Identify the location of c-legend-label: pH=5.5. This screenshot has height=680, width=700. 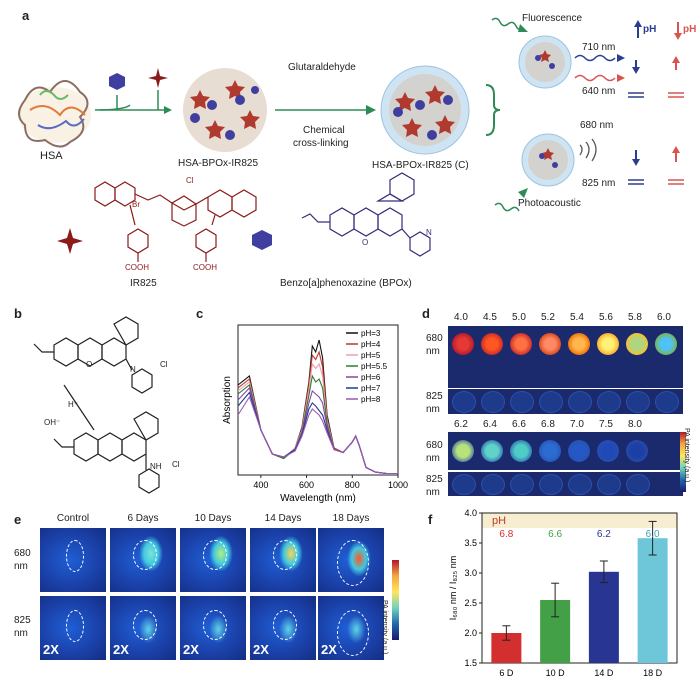
(374, 366).